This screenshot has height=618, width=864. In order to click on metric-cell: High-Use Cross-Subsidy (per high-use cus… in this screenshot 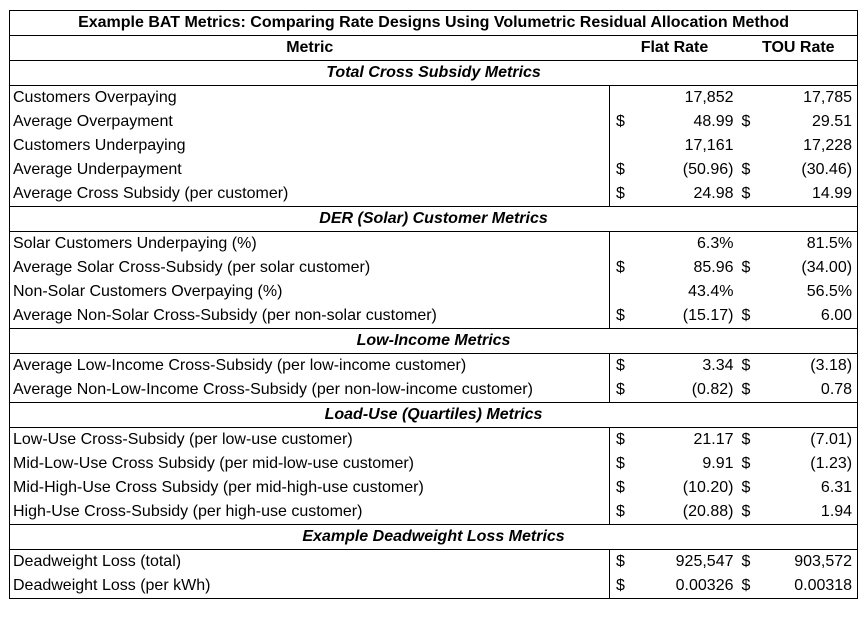, I will do `click(309, 512)`.